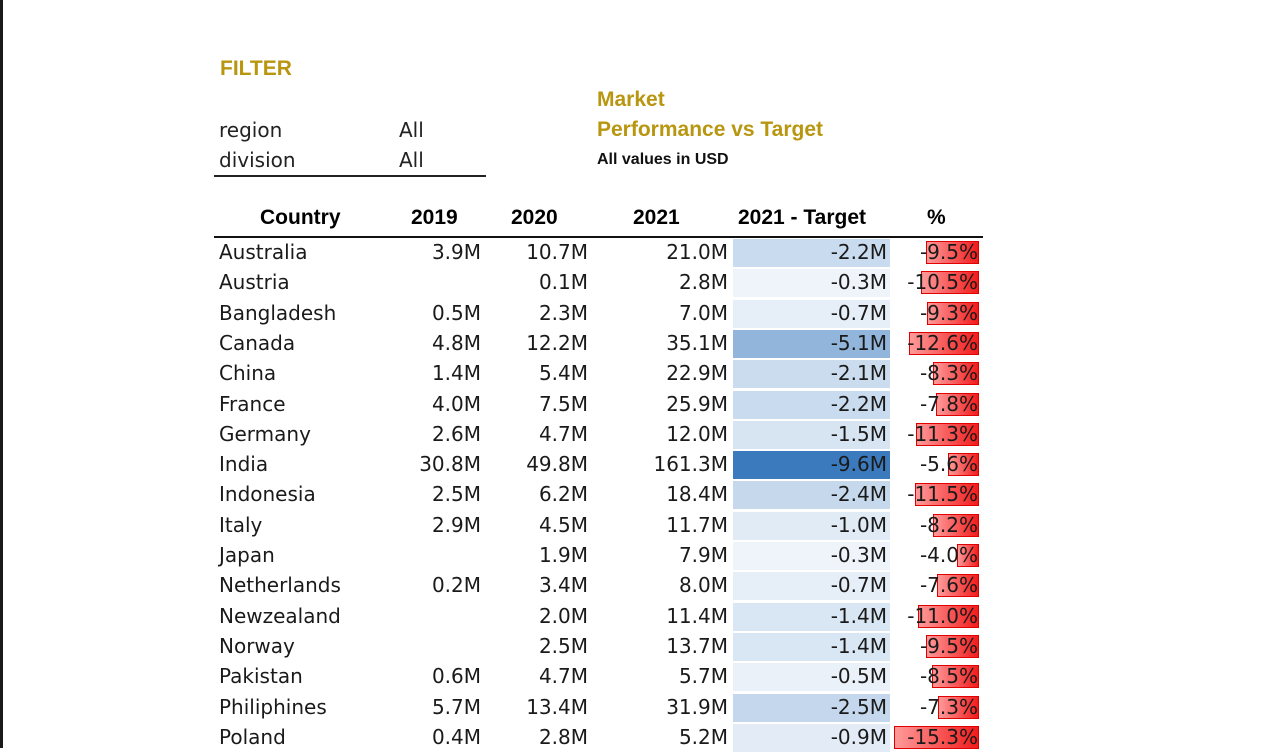 The image size is (1276, 753). What do you see at coordinates (563, 615) in the screenshot?
I see `cell-2020: 2.0M` at bounding box center [563, 615].